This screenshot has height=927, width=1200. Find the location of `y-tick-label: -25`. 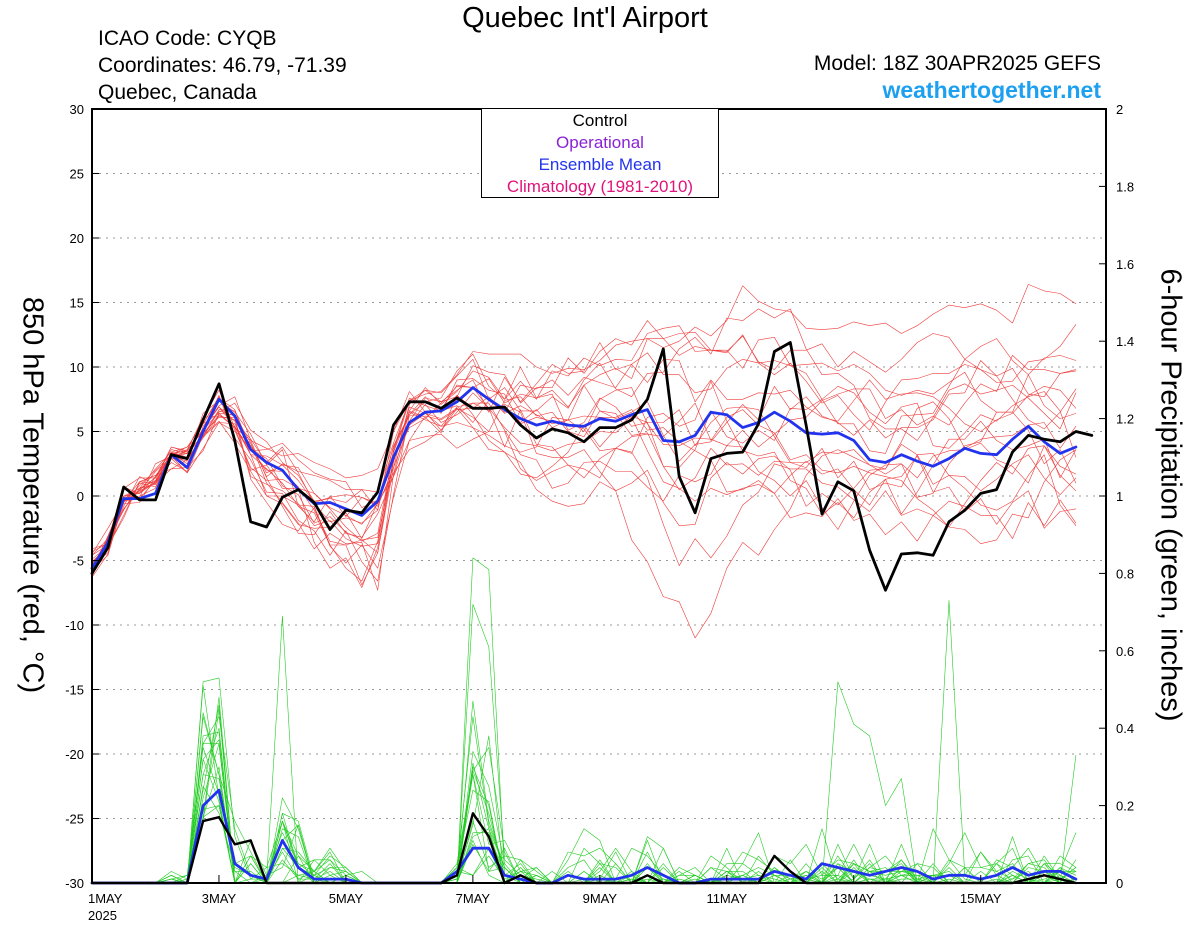

y-tick-label: -25 is located at coordinates (74, 819).